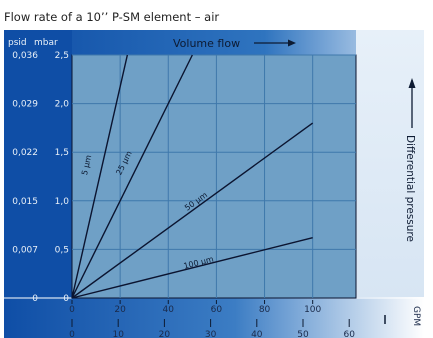 The height and width of the screenshot is (338, 433). I want to click on y-unit-psid: psid, so click(17, 43).